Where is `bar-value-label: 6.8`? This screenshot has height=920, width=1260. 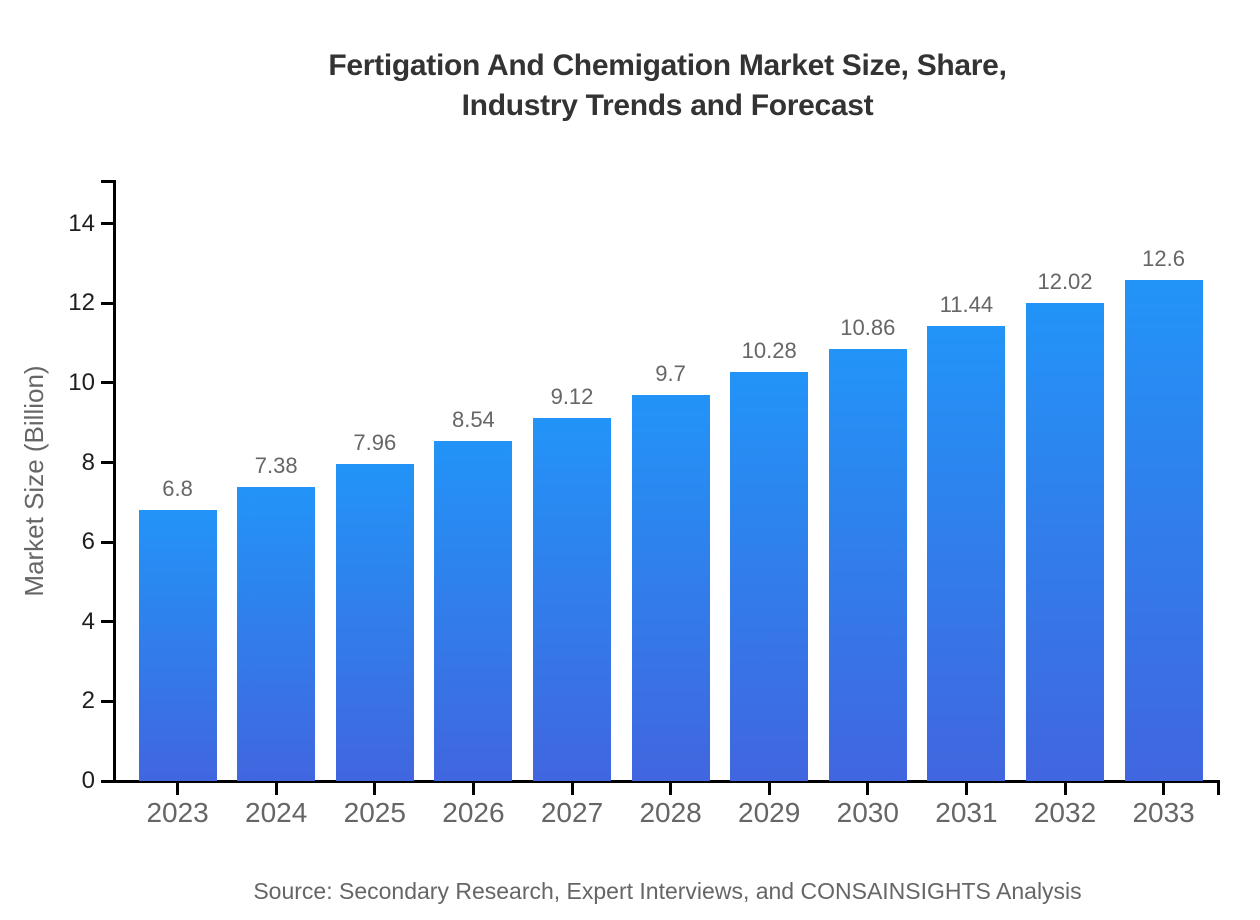
bar-value-label: 6.8 is located at coordinates (177, 489).